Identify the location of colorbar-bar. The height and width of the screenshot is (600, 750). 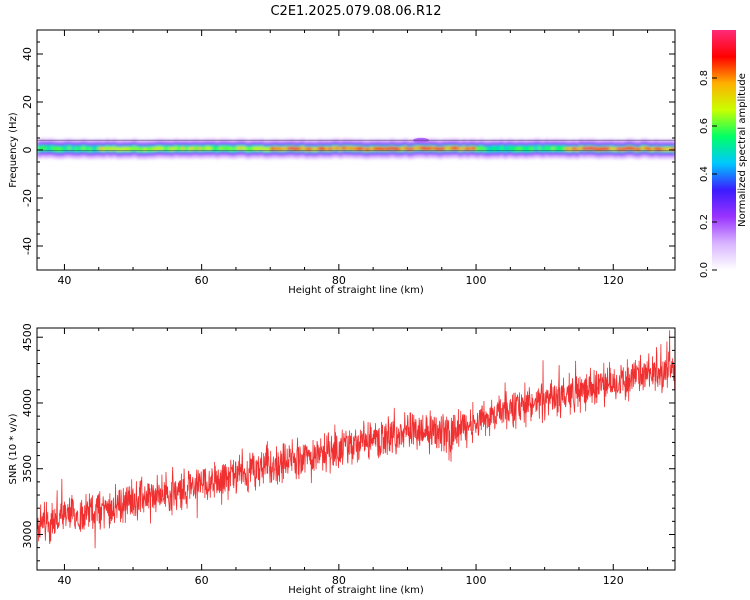
(724, 150).